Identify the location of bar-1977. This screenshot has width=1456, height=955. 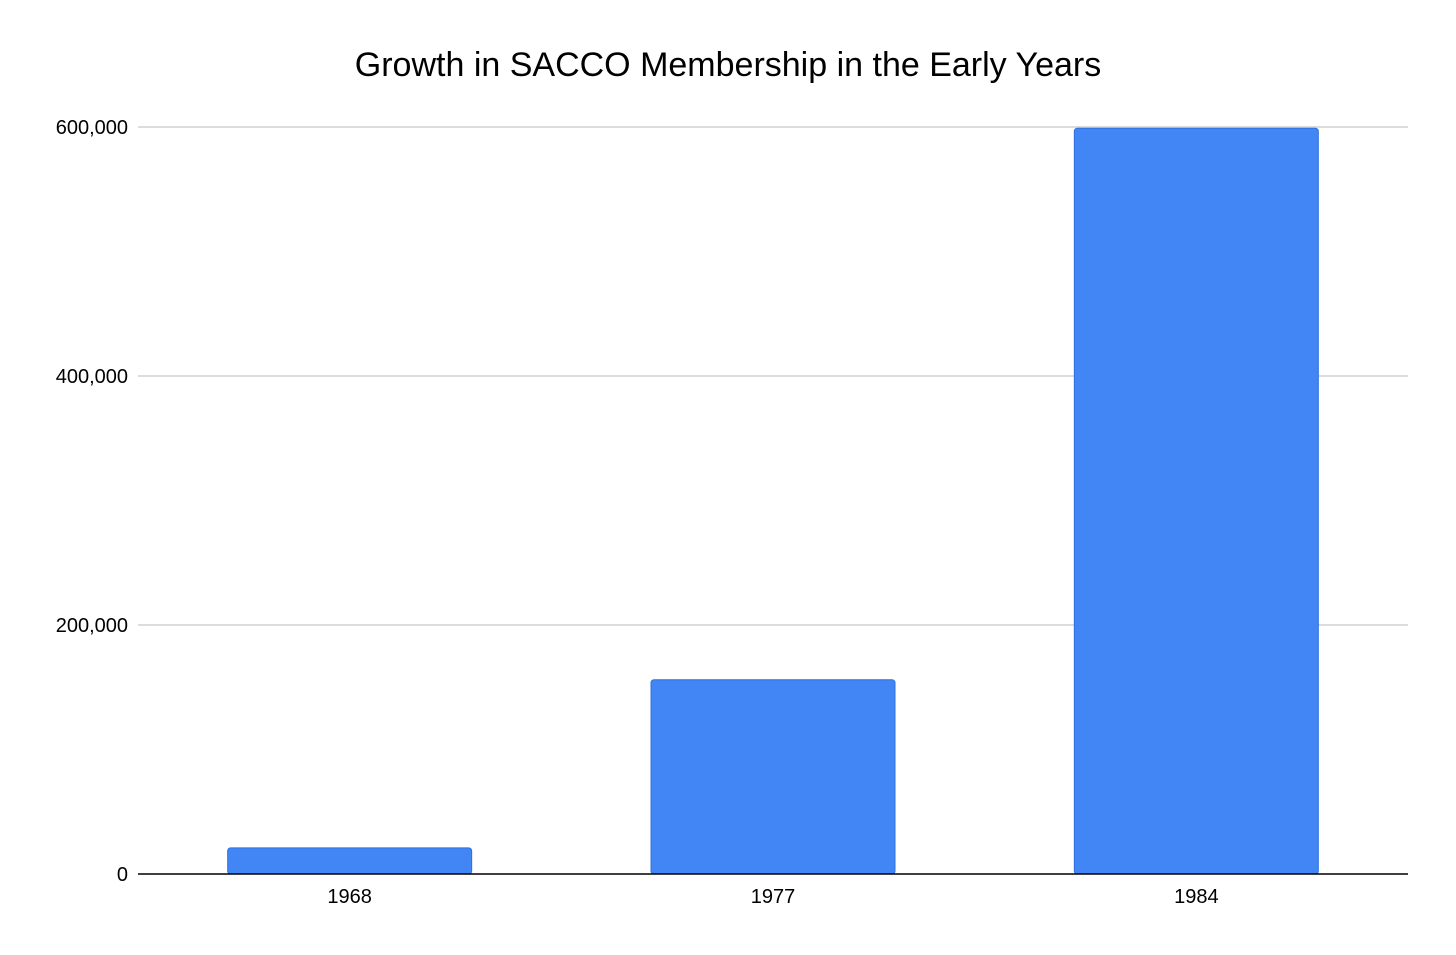
(773, 777).